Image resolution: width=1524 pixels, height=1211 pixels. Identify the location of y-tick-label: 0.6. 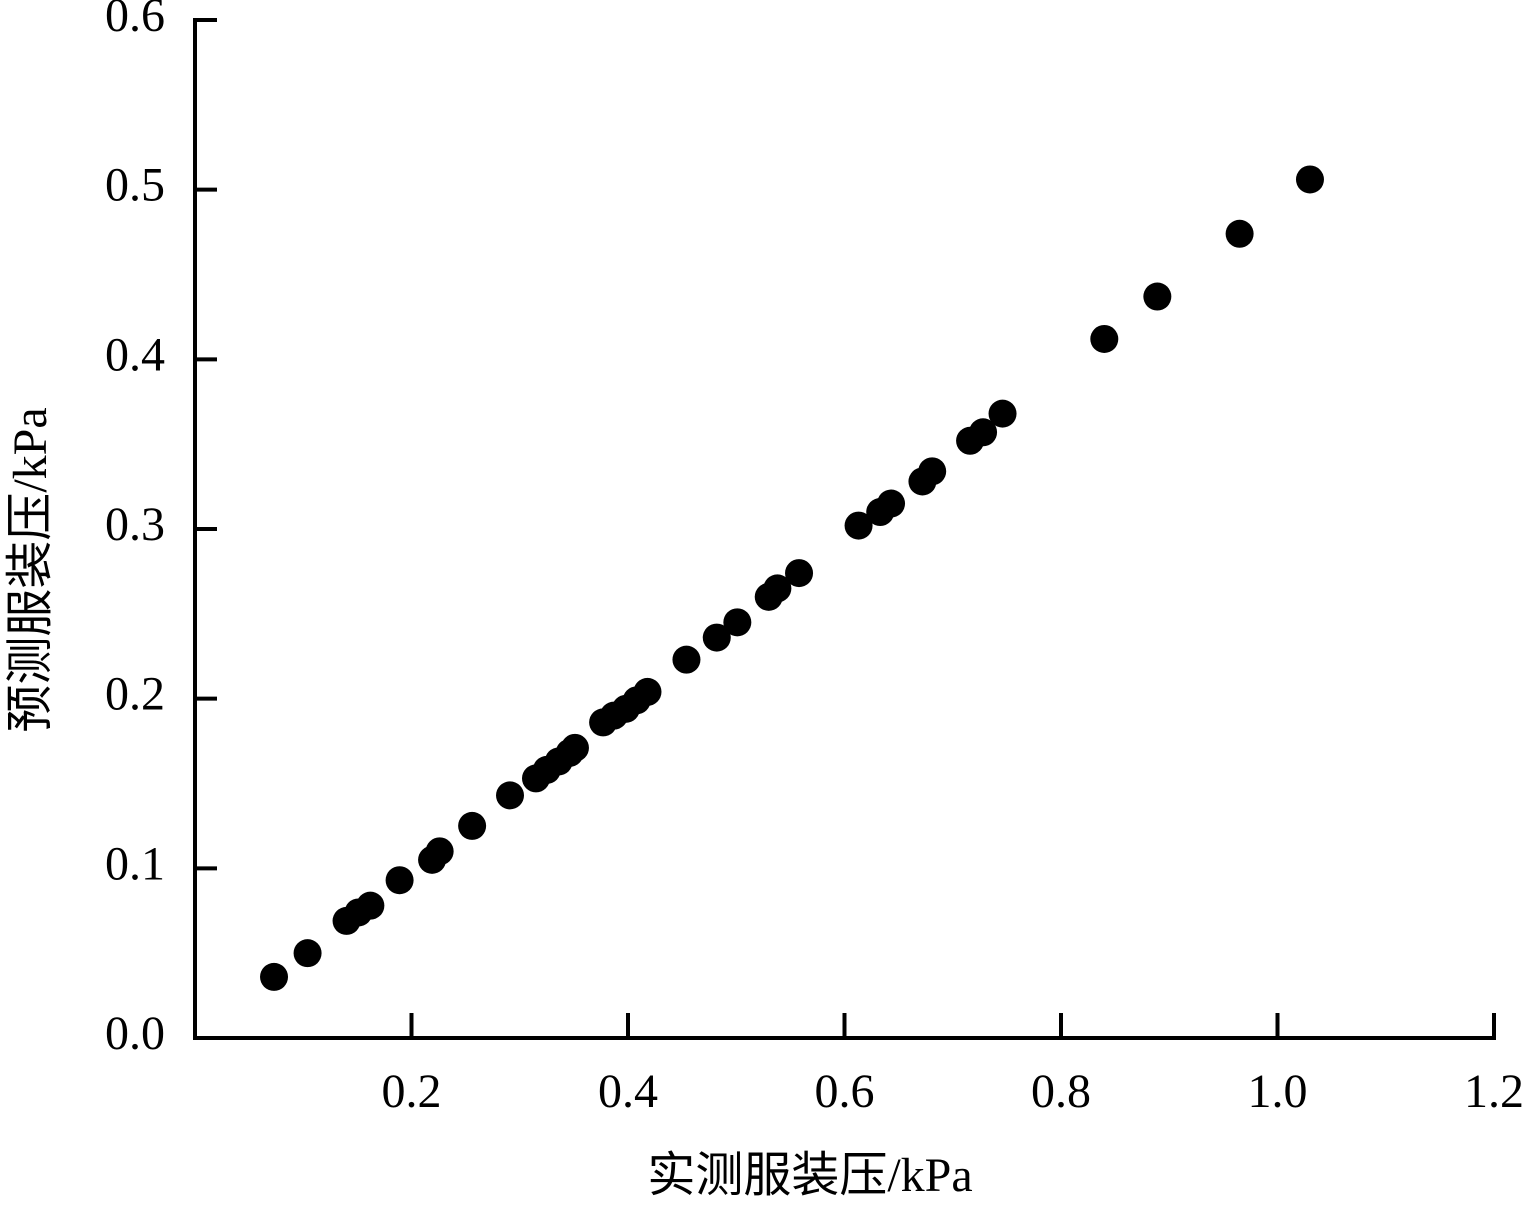
(135, 21).